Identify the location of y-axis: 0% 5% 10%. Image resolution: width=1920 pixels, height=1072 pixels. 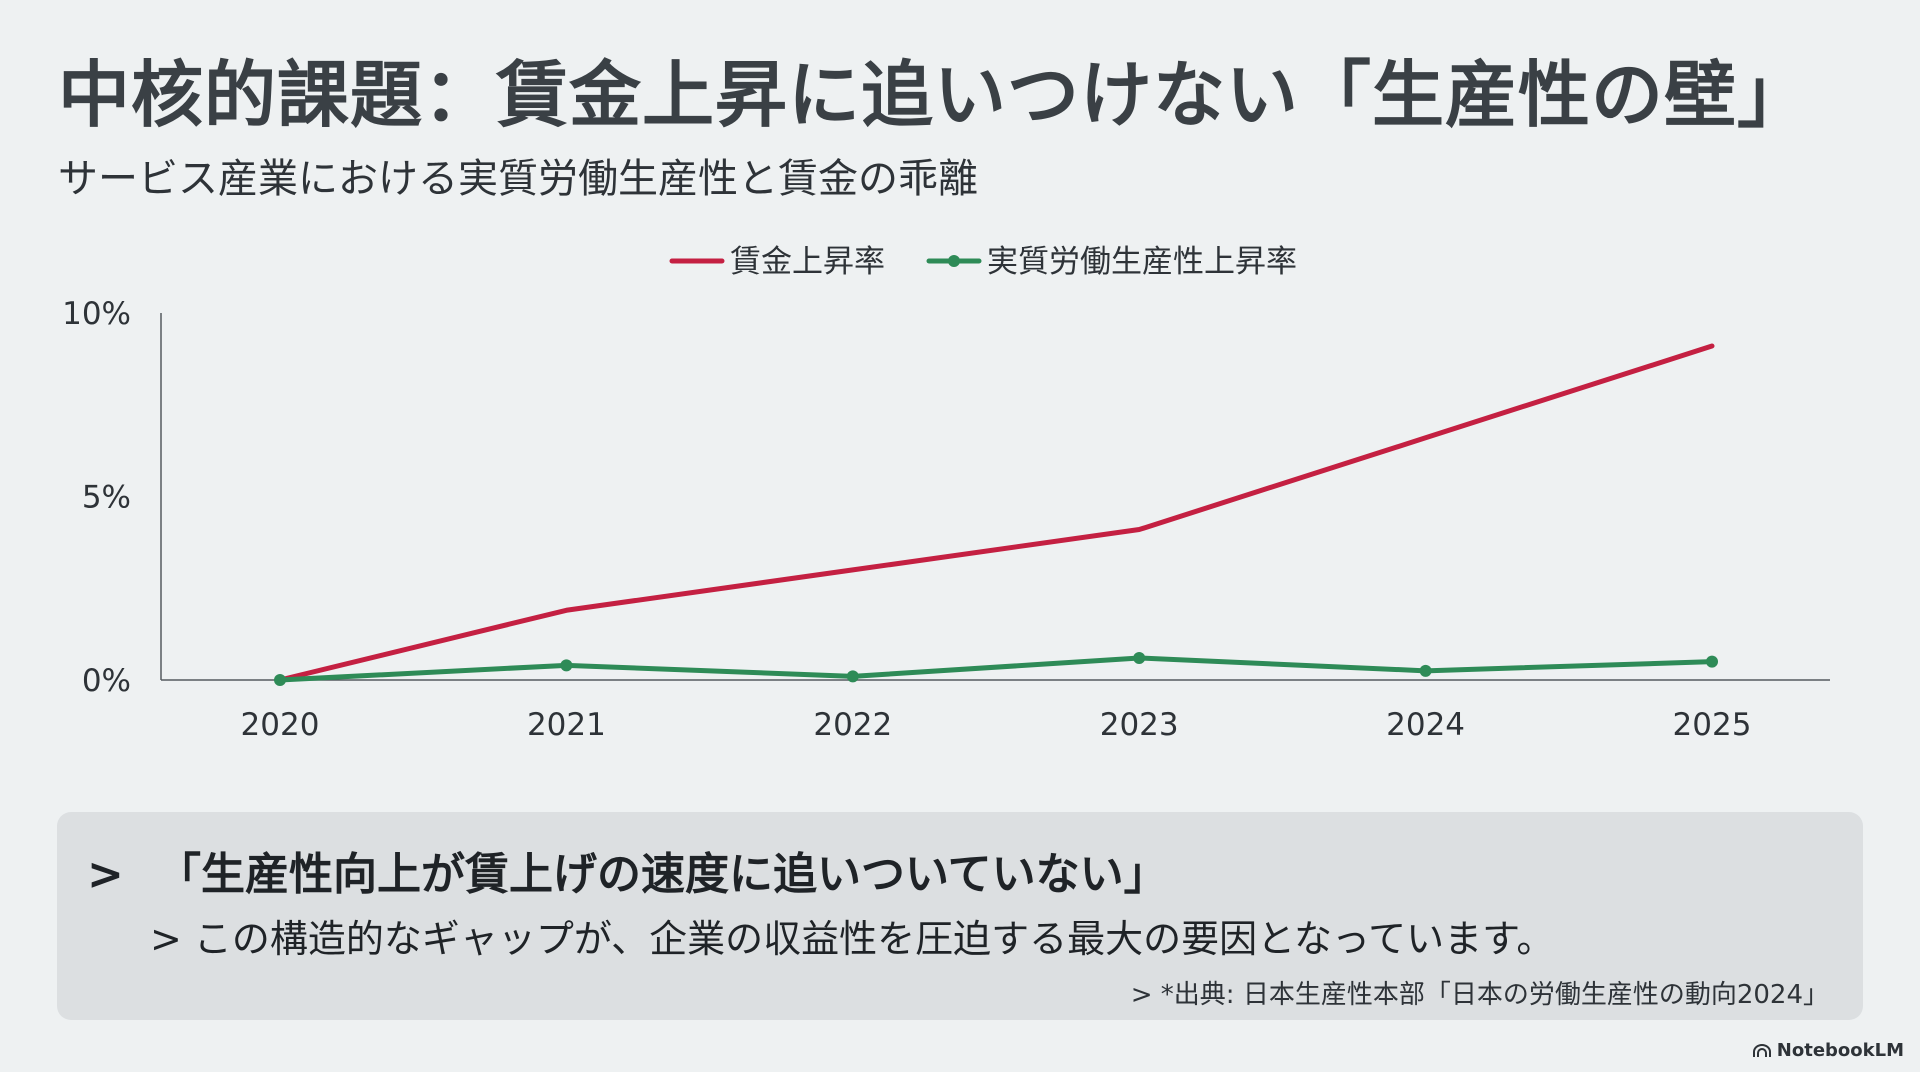
(112, 497).